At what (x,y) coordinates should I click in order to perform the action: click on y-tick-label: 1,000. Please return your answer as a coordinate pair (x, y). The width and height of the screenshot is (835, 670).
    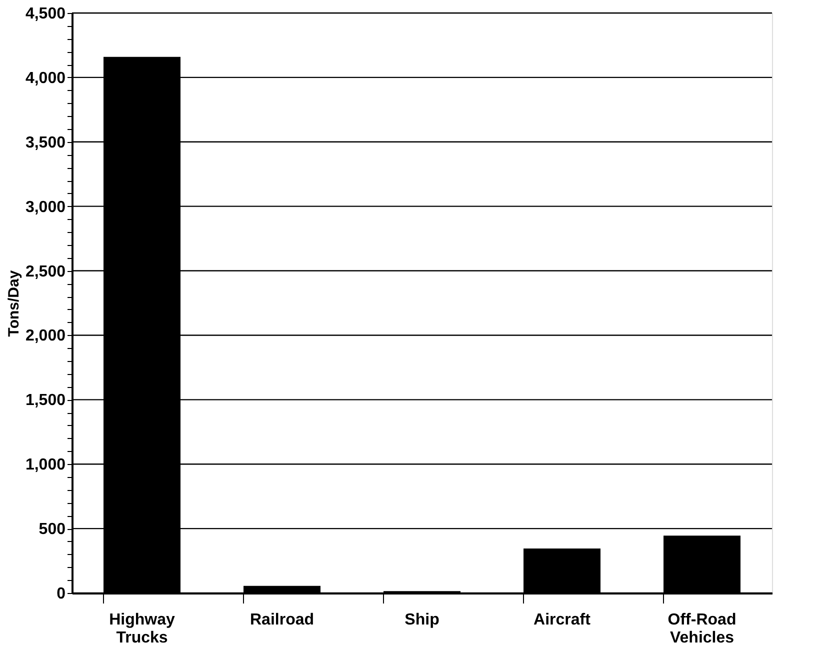
    Looking at the image, I should click on (45, 465).